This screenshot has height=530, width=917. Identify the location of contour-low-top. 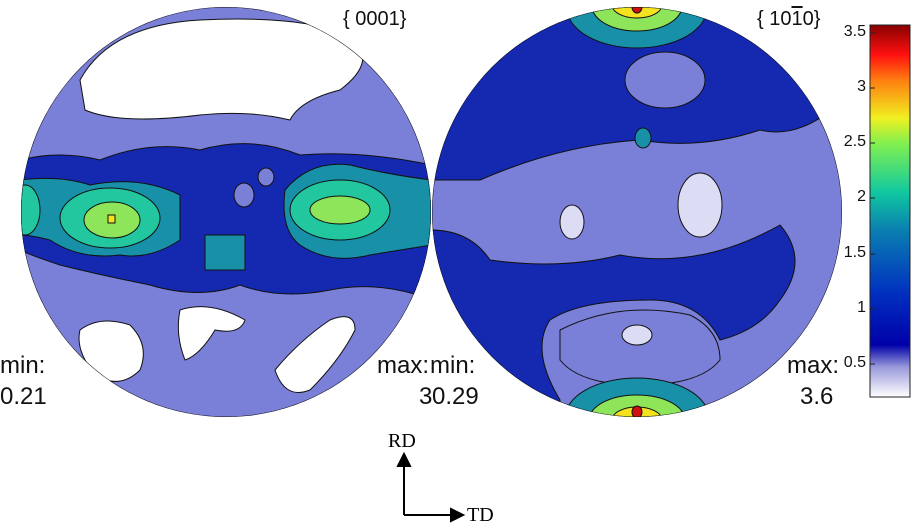
(221, 69).